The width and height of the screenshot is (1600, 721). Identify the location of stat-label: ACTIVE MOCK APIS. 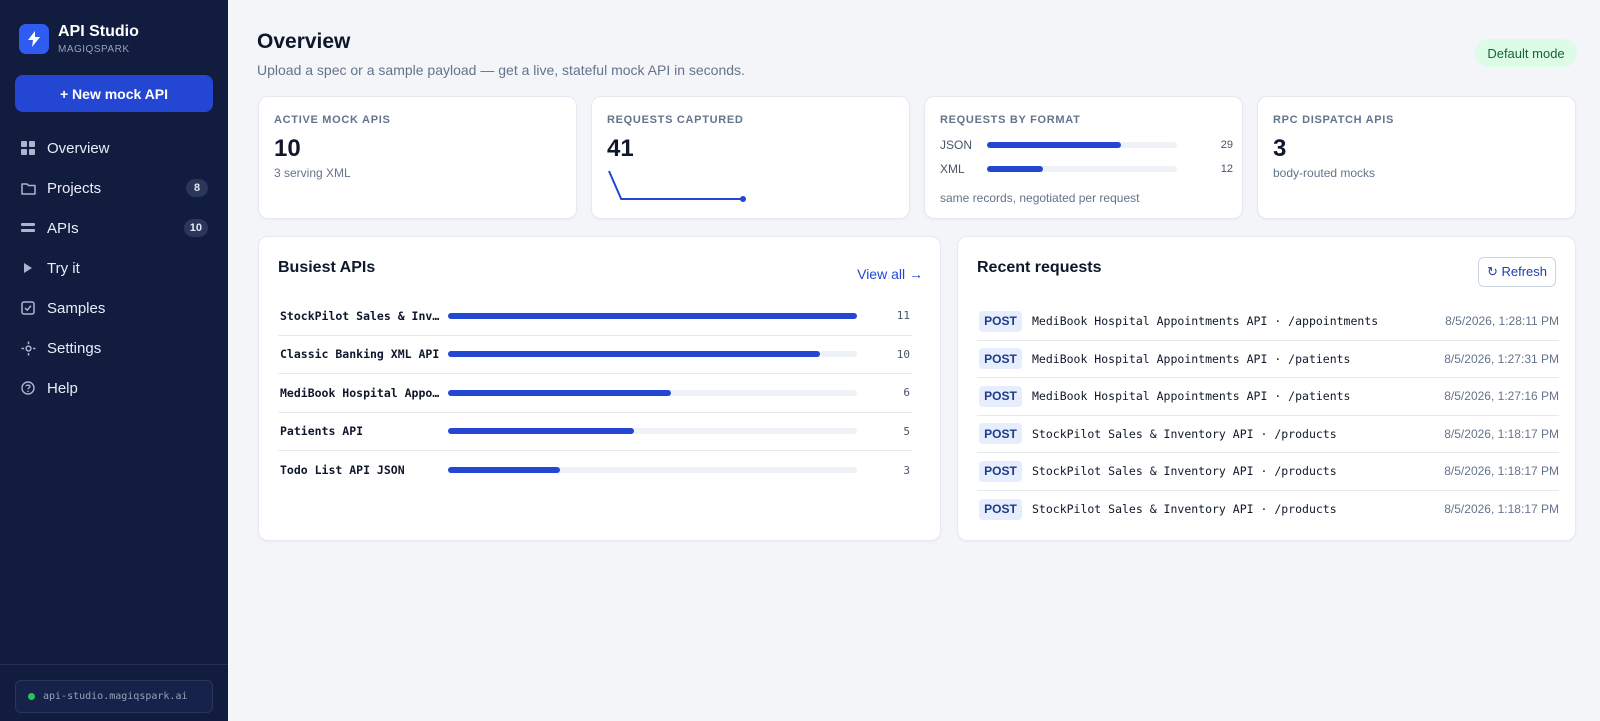
(332, 120).